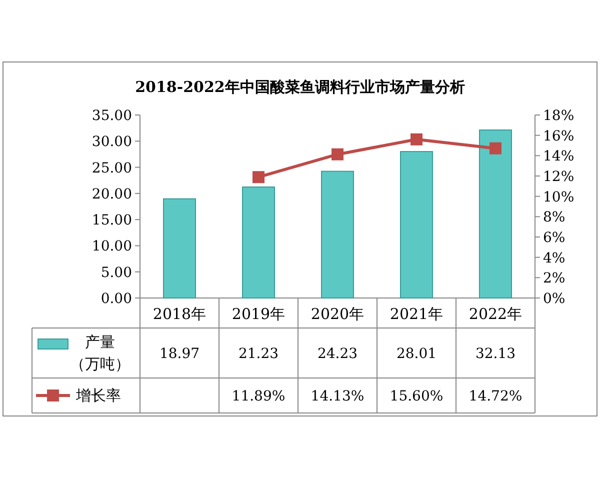 The image size is (600, 480). I want to click on y2-tick-label: 12%, so click(558, 177).